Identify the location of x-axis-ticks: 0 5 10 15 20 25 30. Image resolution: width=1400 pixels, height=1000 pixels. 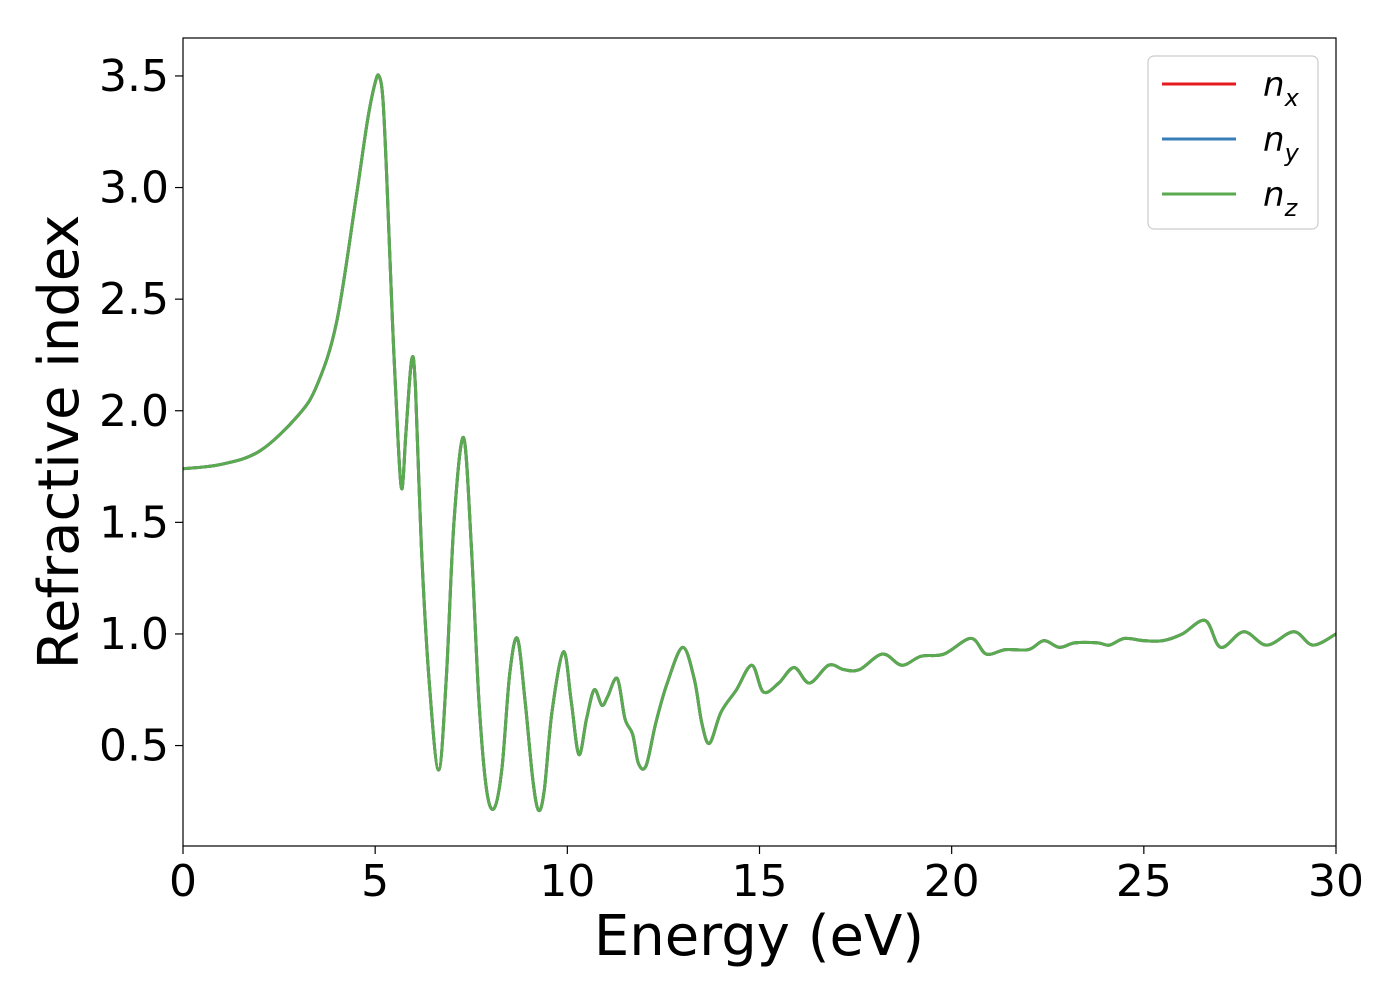
(766, 876).